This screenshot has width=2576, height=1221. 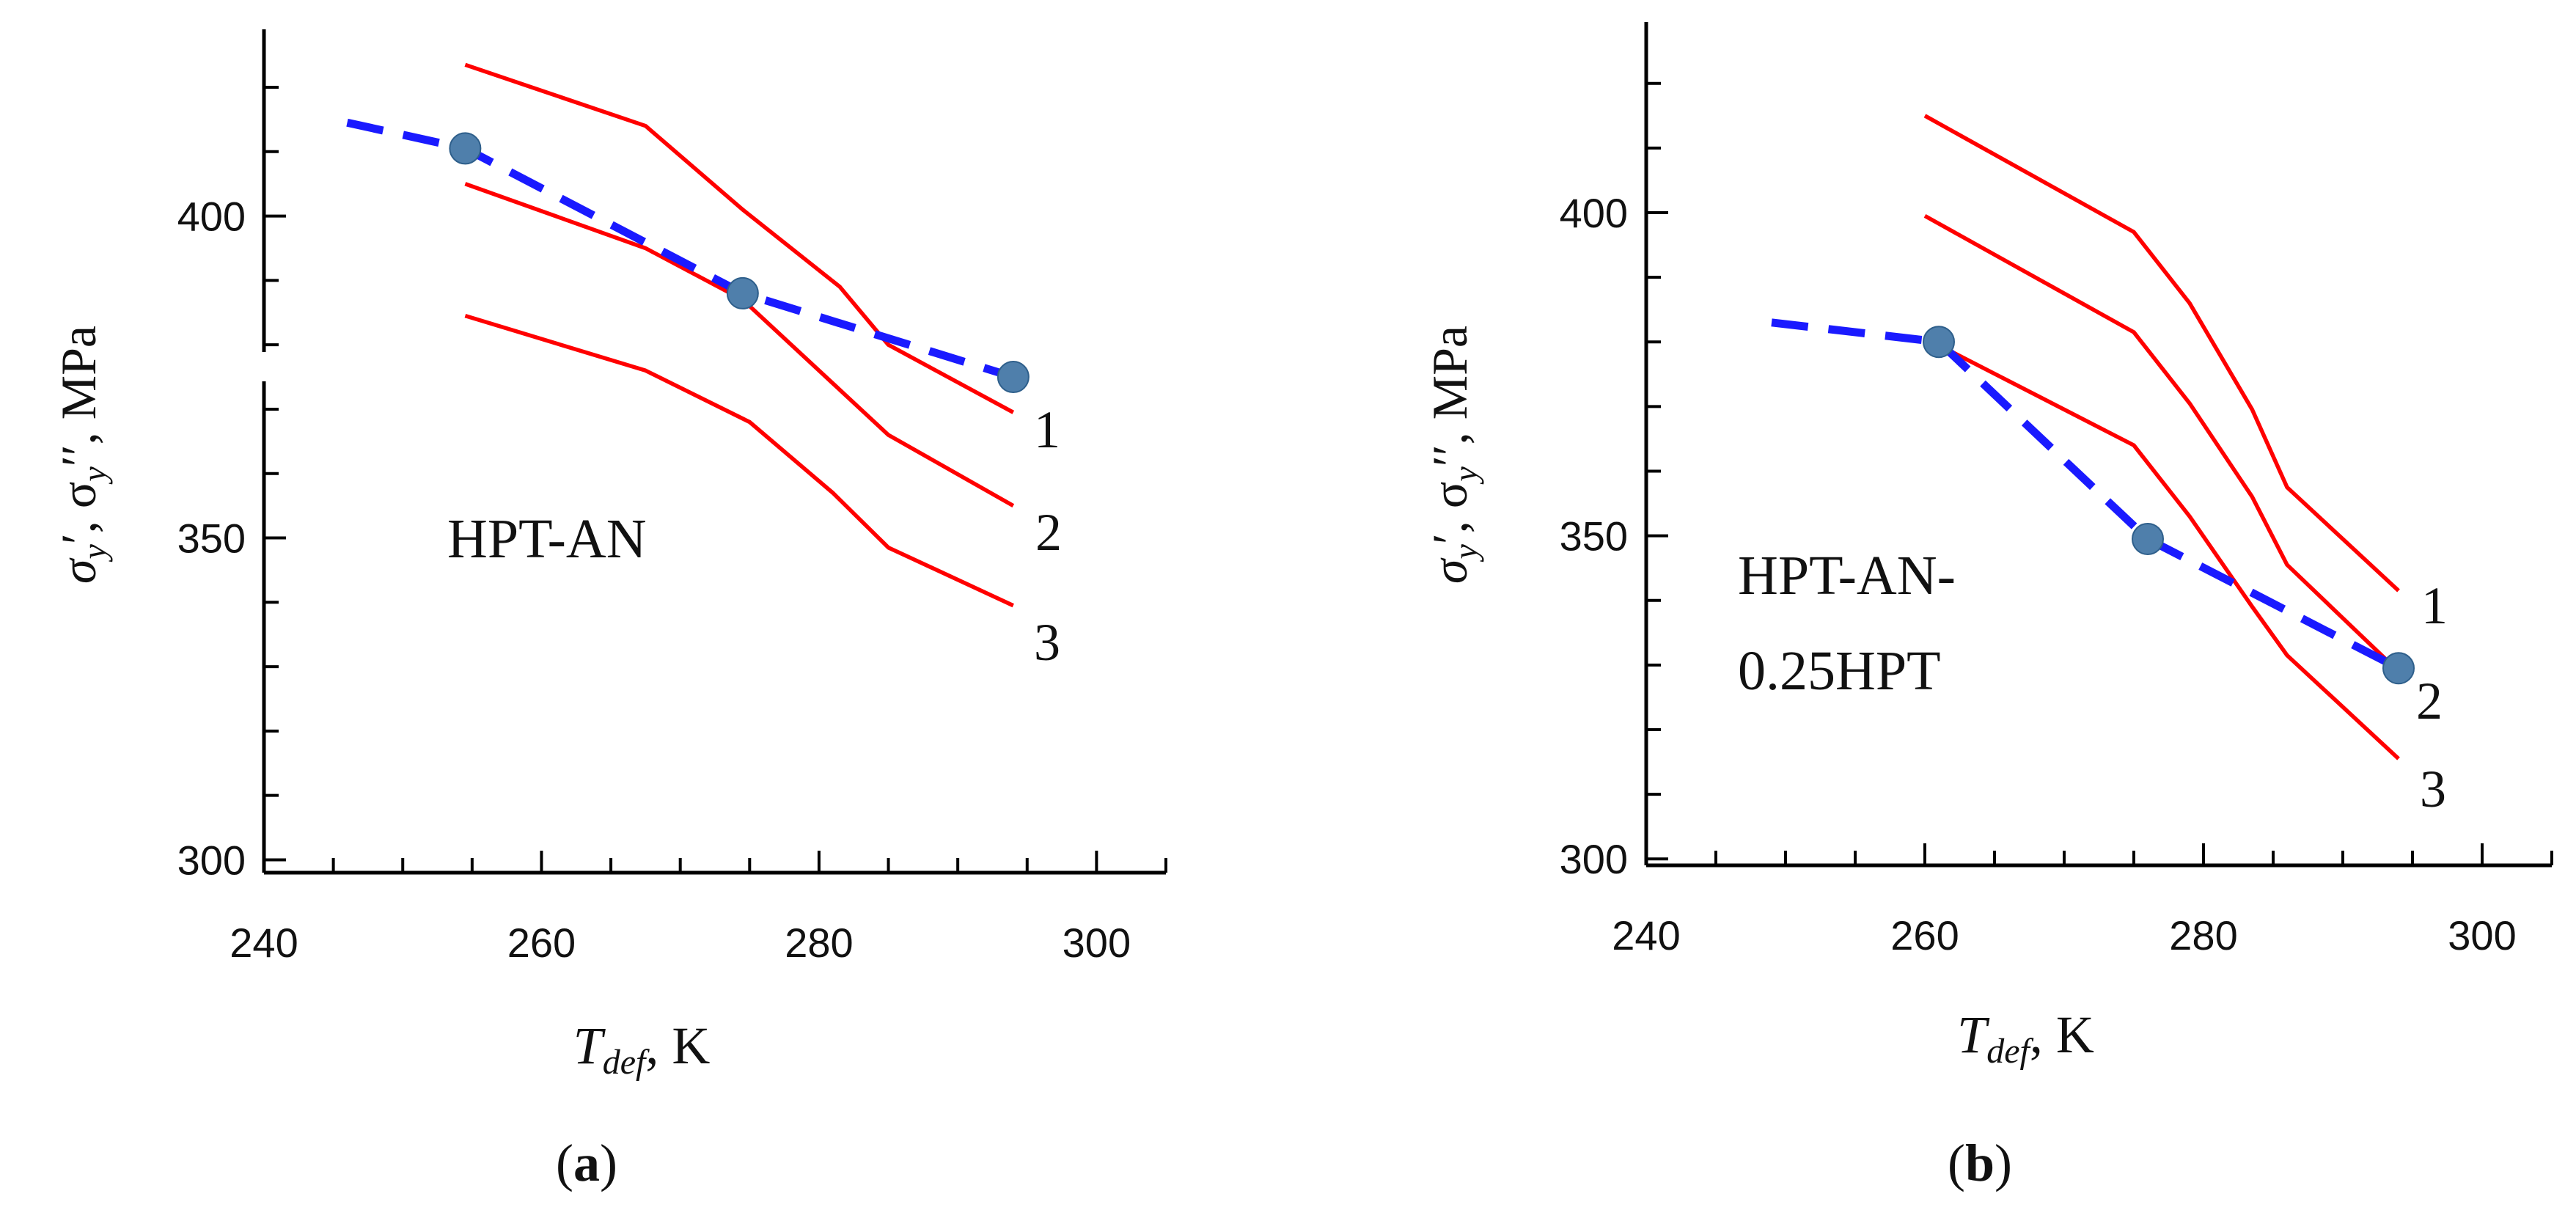 What do you see at coordinates (1840, 671) in the screenshot?
I see `material-annotation: 0.25HPT` at bounding box center [1840, 671].